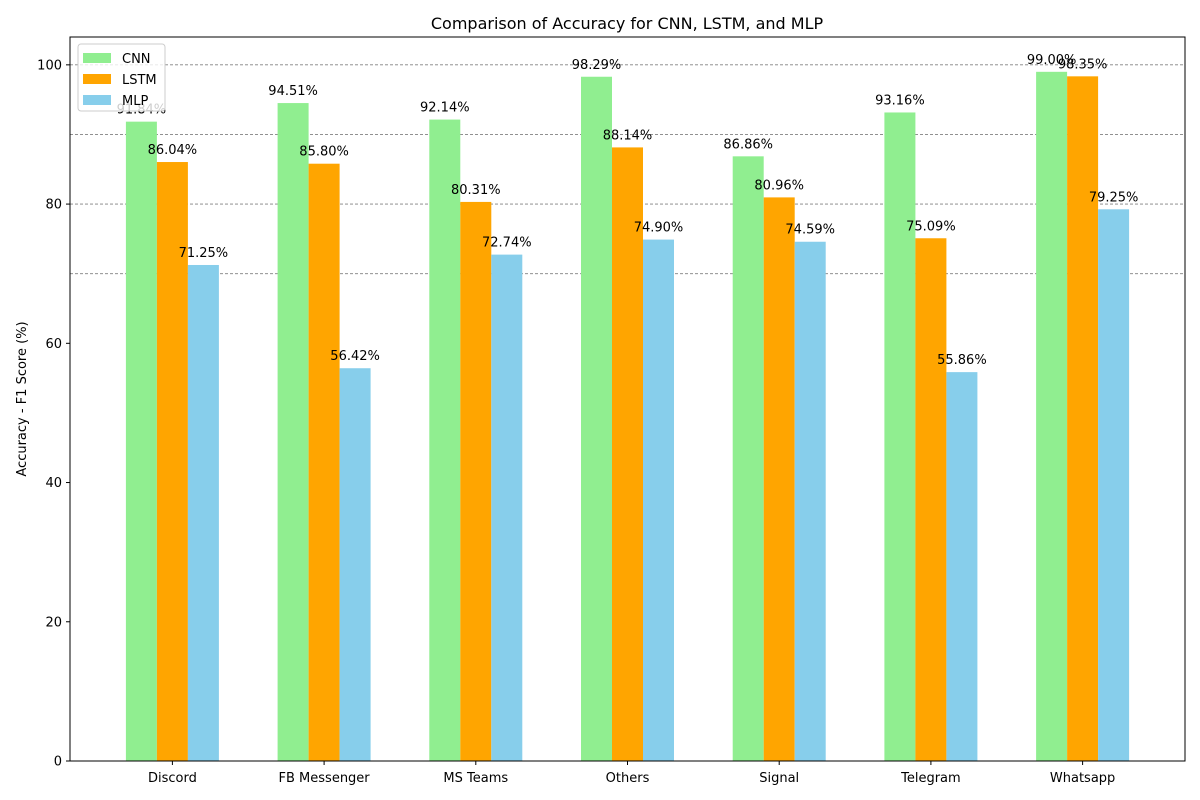  I want to click on x-tick-label-others: Others, so click(628, 778).